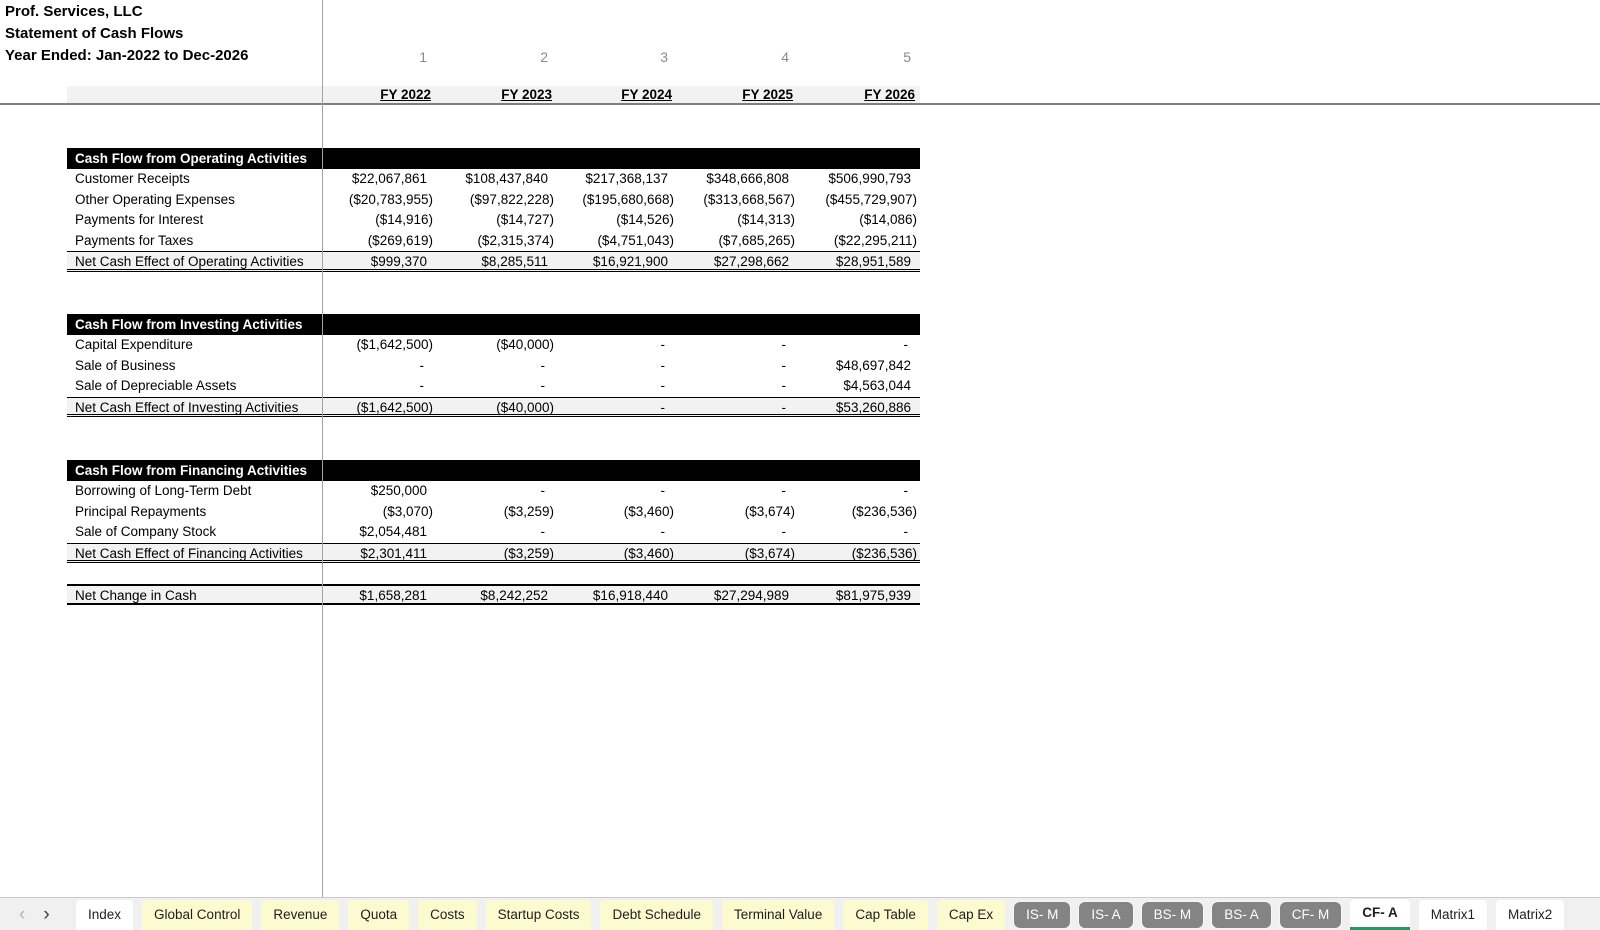  Describe the element at coordinates (1452, 915) in the screenshot. I see `sheet-tab-matrix1: Matrix1` at that location.